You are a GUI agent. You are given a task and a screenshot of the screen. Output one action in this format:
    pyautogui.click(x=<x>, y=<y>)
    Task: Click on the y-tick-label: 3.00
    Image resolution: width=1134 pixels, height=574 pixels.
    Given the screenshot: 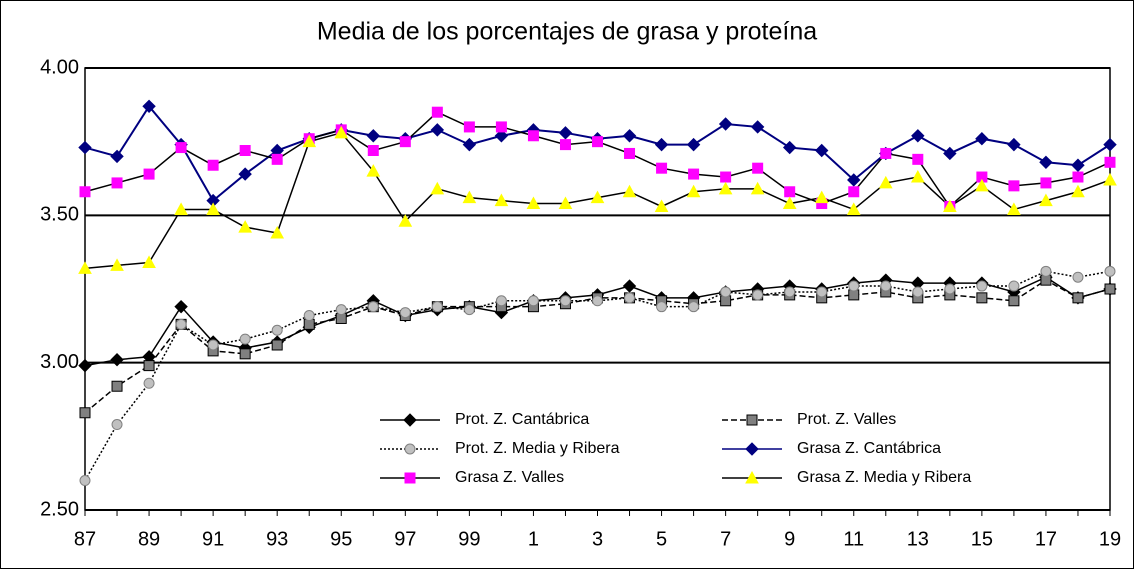 What is the action you would take?
    pyautogui.click(x=59, y=362)
    